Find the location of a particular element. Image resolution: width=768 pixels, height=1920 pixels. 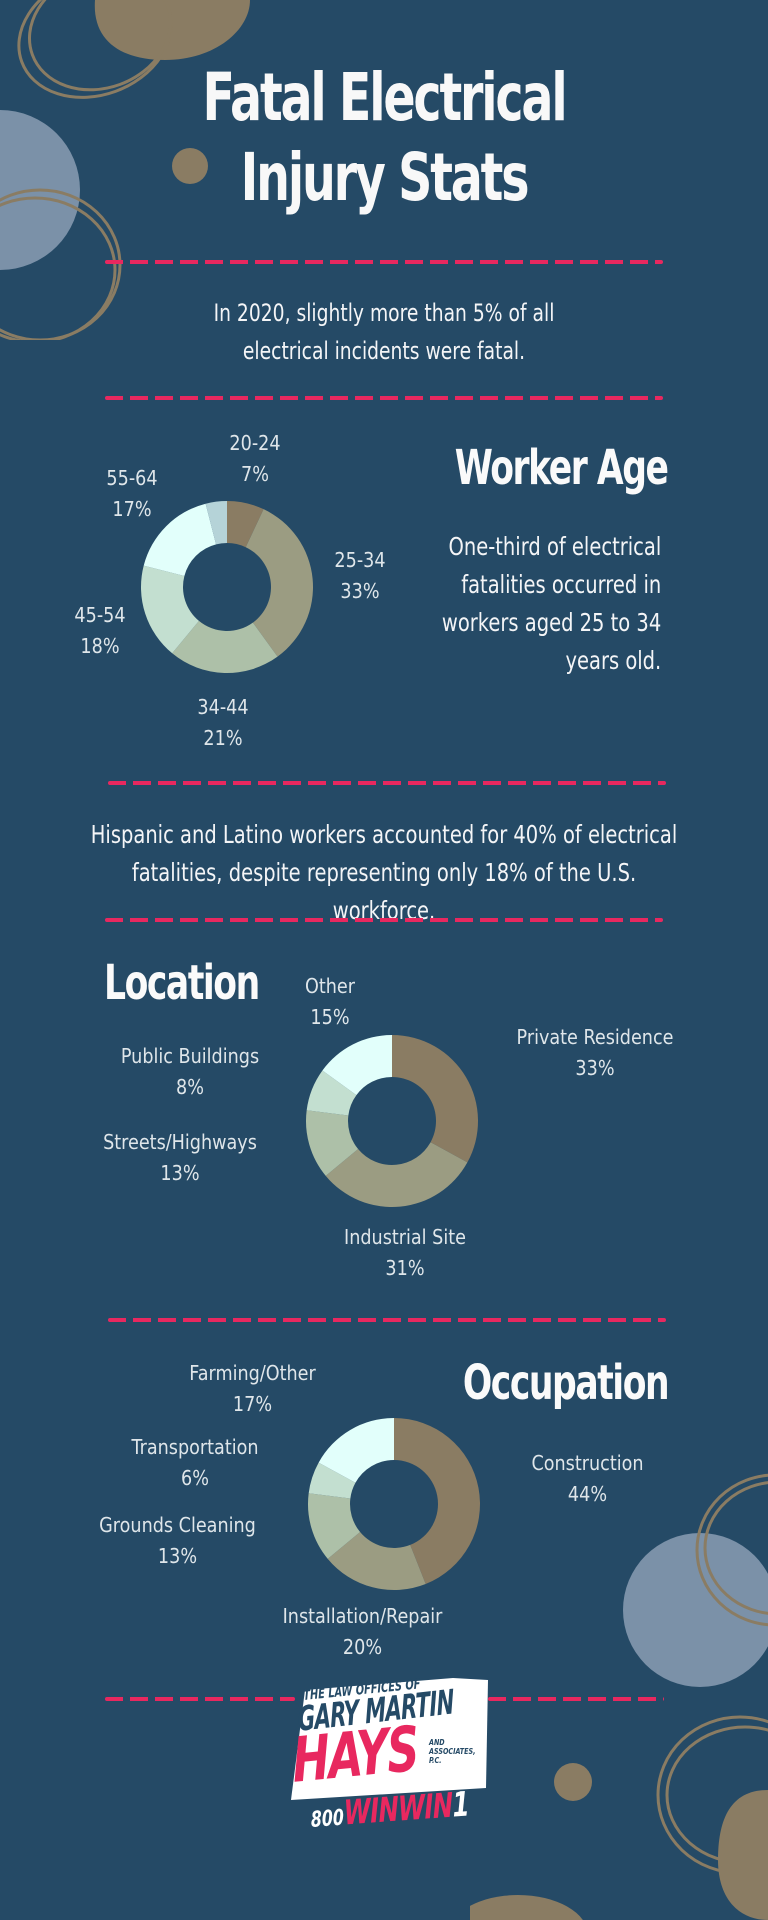

label-construction: Construction 44% is located at coordinates (587, 1478).